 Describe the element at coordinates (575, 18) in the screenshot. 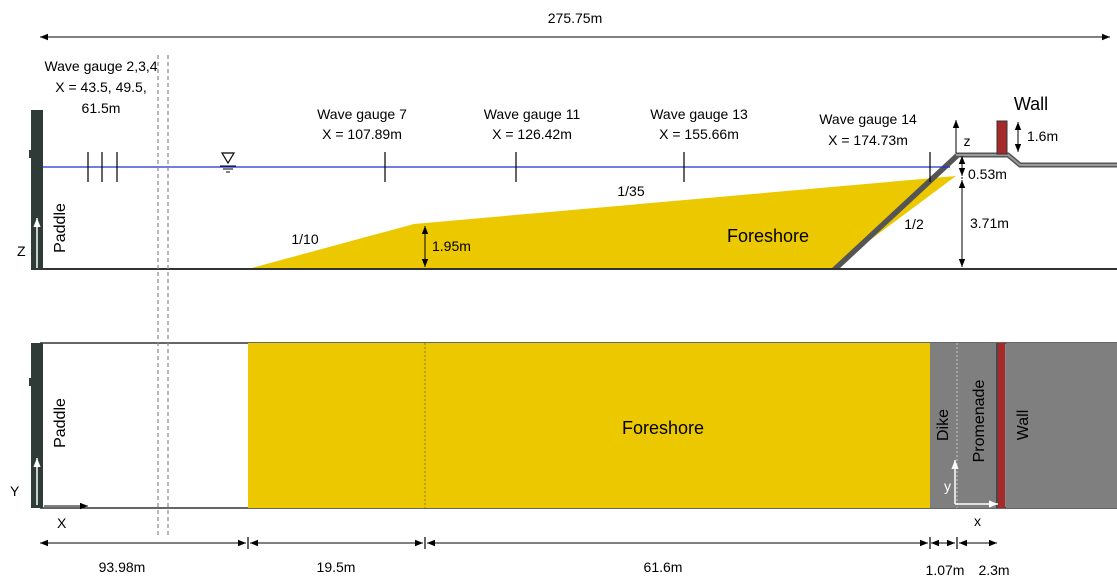

I see `total-length-label: 275.75m` at that location.